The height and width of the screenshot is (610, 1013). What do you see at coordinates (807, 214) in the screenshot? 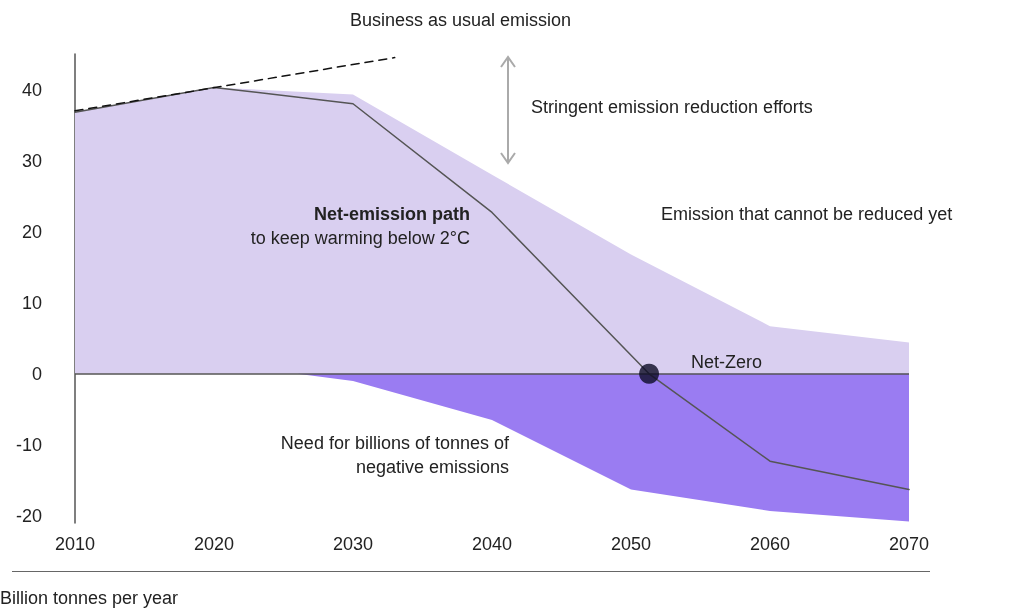
I see `annotation: Emission that cannot be reduced yet` at bounding box center [807, 214].